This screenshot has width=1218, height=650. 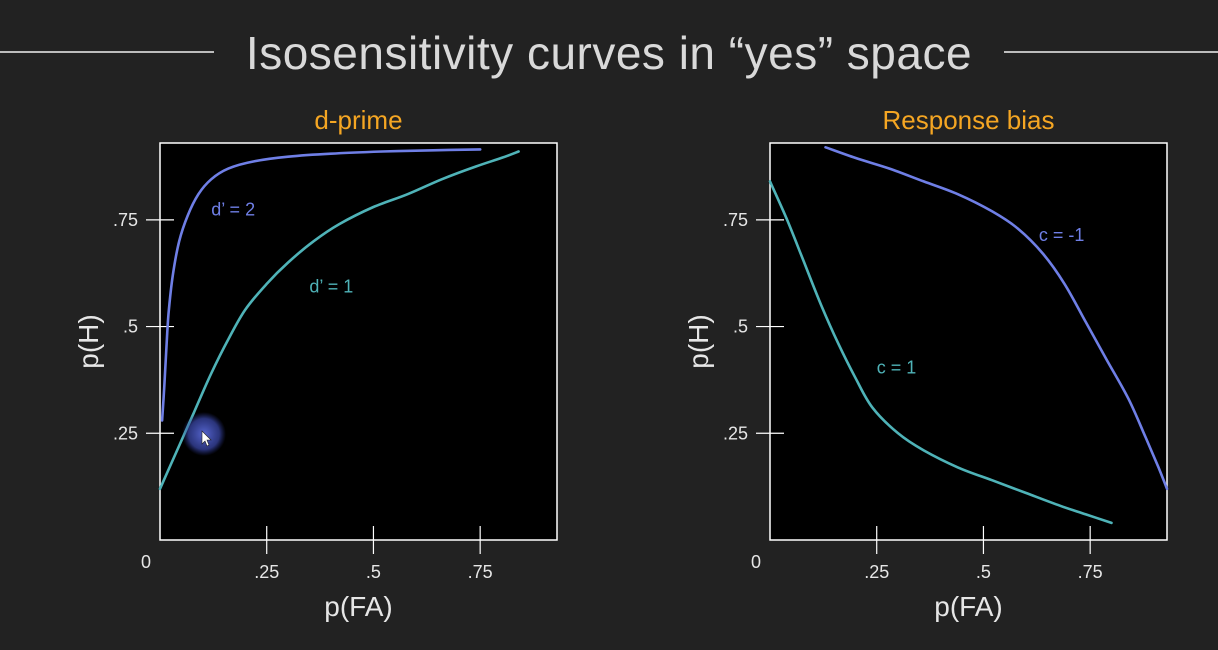 I want to click on slide-title: Isosensitivity curves in “yes” space, so click(x=609, y=53).